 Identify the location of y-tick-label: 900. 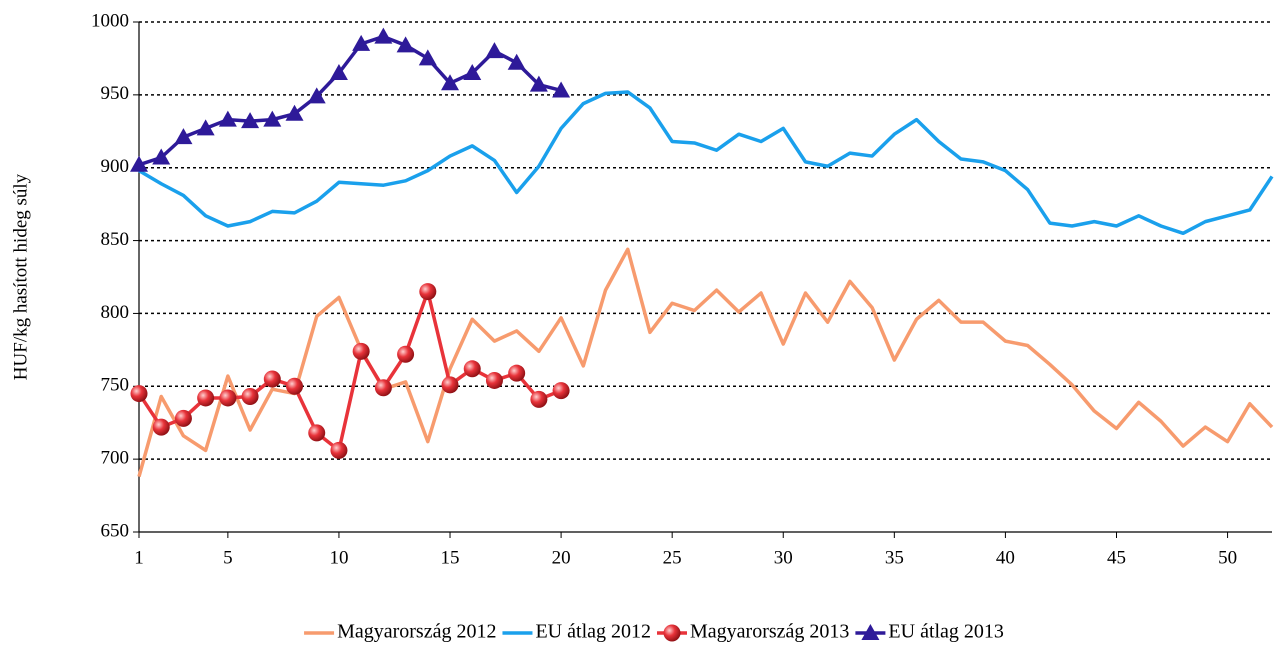
(115, 166).